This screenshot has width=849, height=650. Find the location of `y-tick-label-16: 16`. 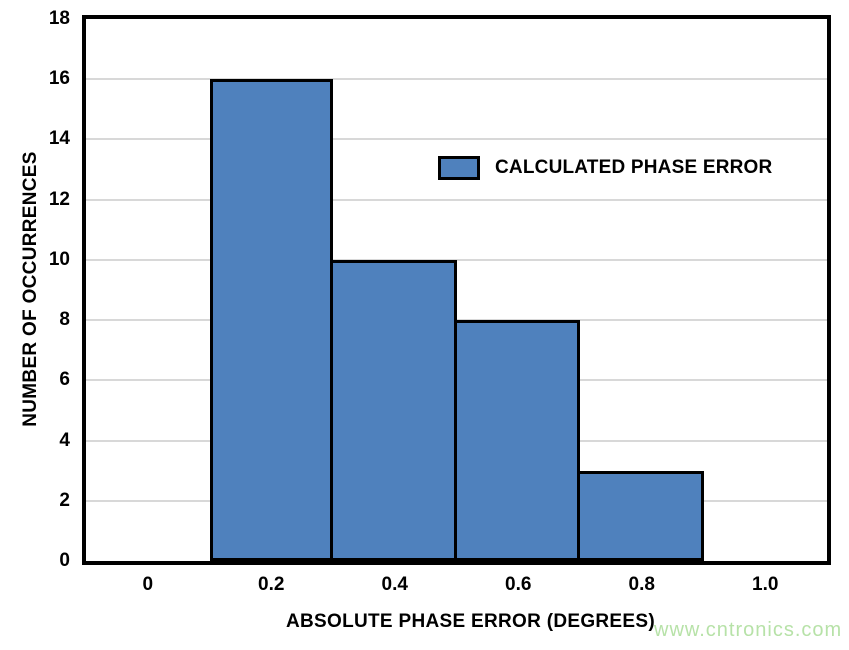

y-tick-label-16: 16 is located at coordinates (59, 79).